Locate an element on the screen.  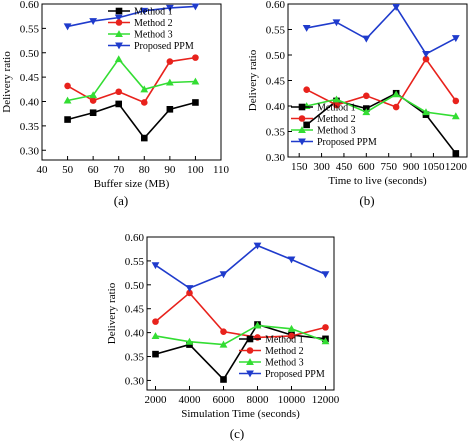
y-tick-label: 0.50 is located at coordinates (30, 54).